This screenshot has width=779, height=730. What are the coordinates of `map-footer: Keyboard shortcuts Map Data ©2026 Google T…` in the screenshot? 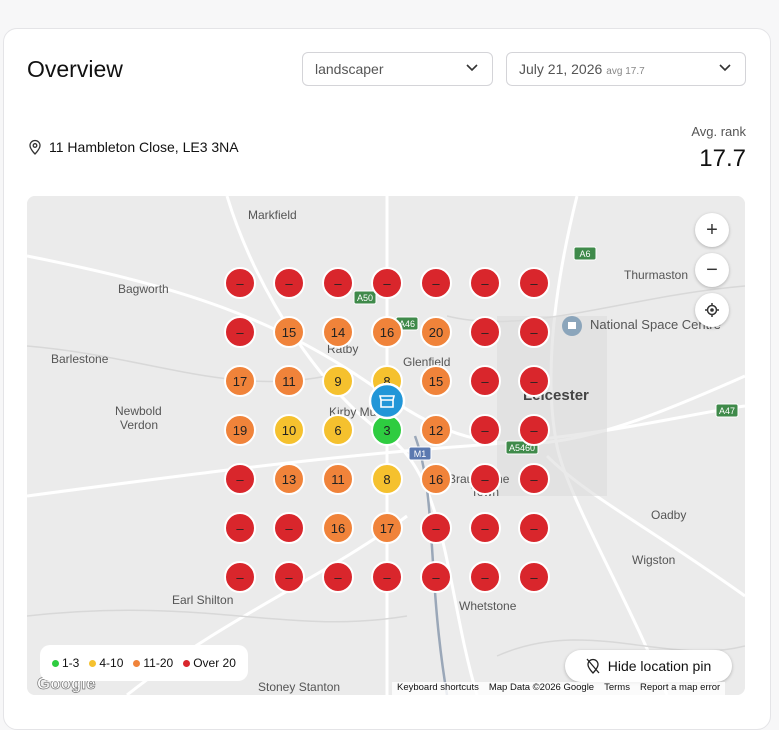 It's located at (559, 688).